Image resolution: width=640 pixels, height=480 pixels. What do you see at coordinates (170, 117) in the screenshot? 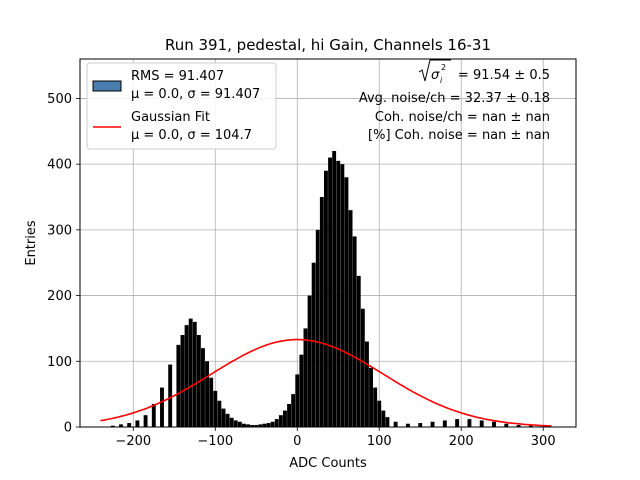
I see `legend-fit-label: Gaussian Fit` at bounding box center [170, 117].